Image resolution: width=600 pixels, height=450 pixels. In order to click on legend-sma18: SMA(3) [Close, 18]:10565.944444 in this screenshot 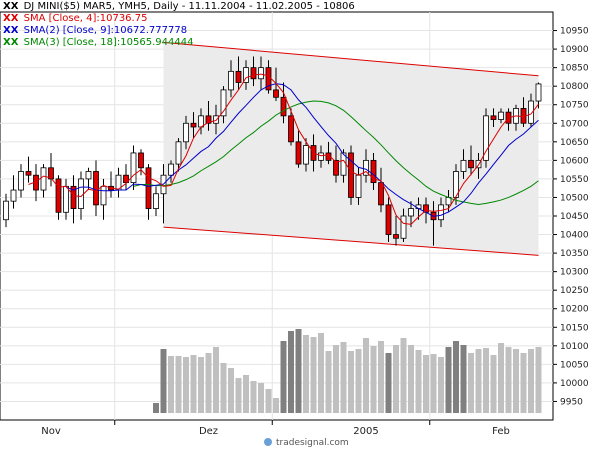, I will do `click(108, 42)`.